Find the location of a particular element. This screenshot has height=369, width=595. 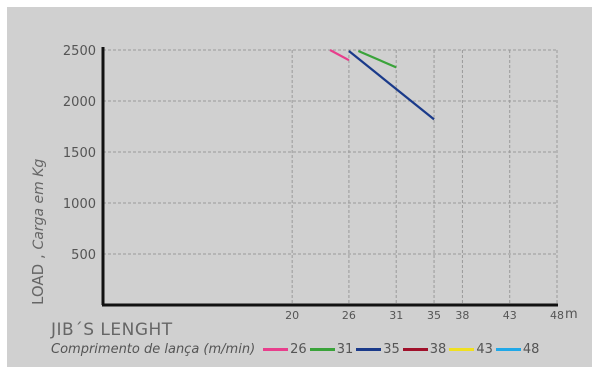

legend-item-38: 38 is located at coordinates (424, 349).